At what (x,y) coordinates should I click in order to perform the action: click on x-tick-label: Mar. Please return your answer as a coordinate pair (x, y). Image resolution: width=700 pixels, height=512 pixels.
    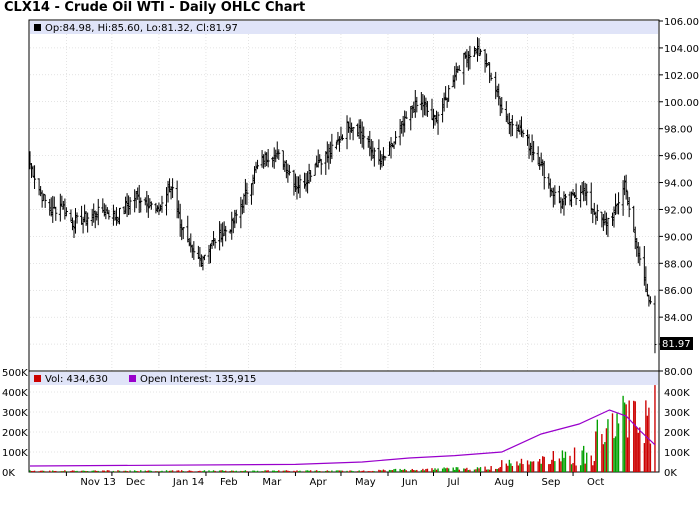
    Looking at the image, I should click on (272, 482).